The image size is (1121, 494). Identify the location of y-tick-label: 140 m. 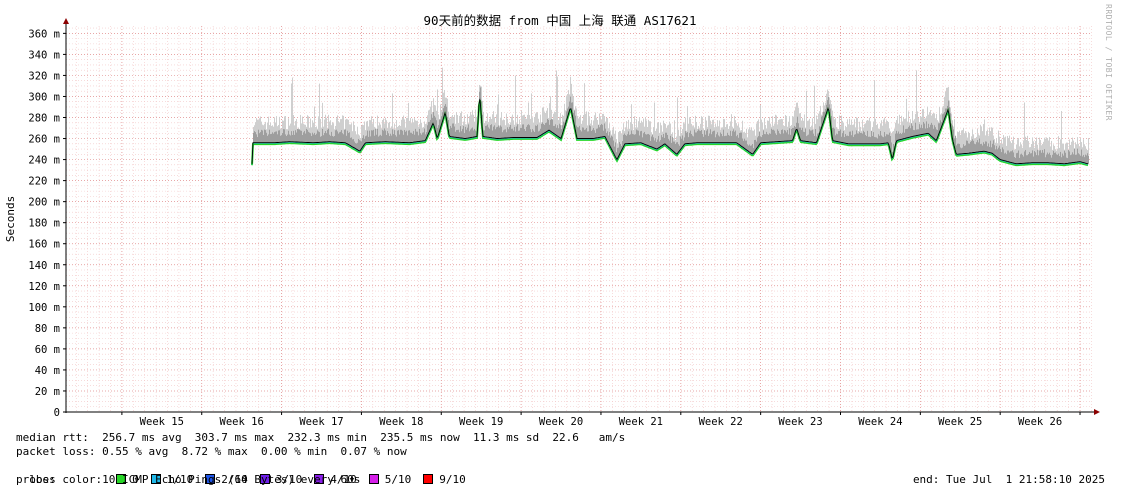
(44, 266).